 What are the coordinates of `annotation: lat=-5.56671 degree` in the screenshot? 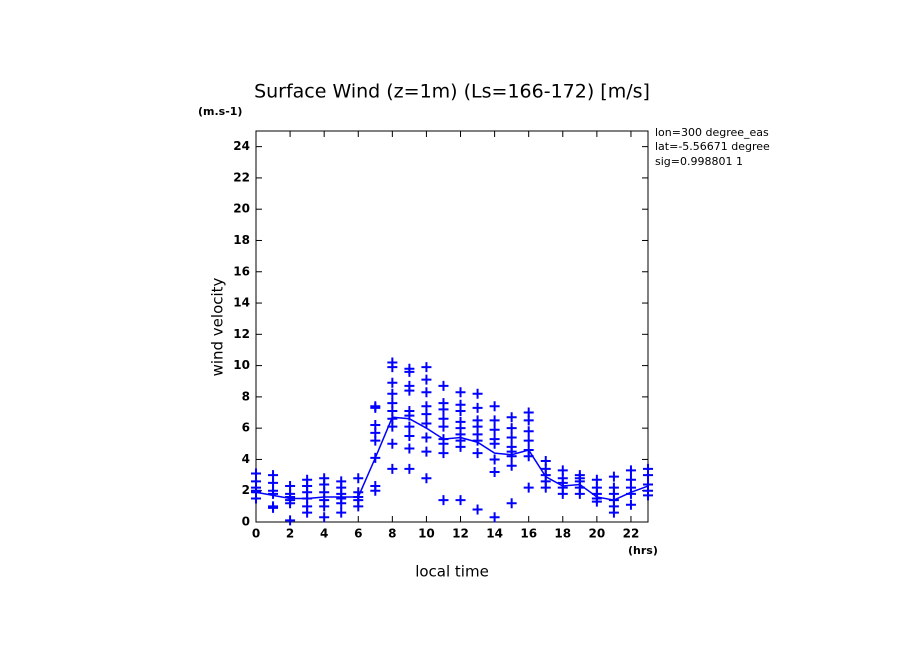 It's located at (712, 146).